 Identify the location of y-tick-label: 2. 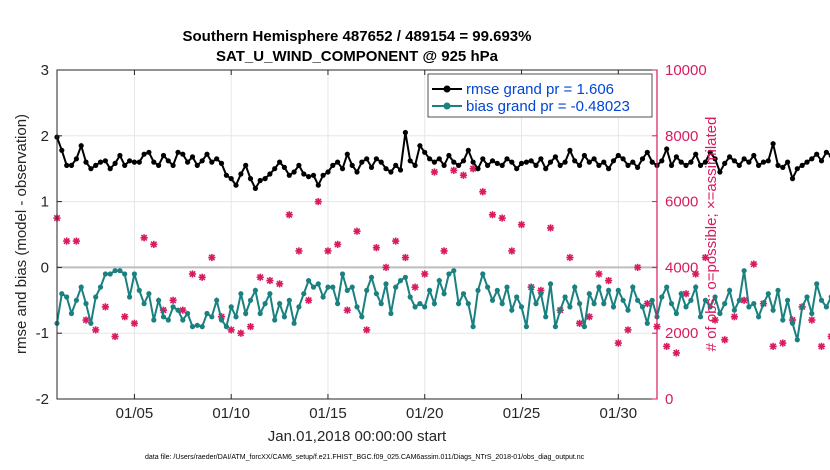
(45, 136).